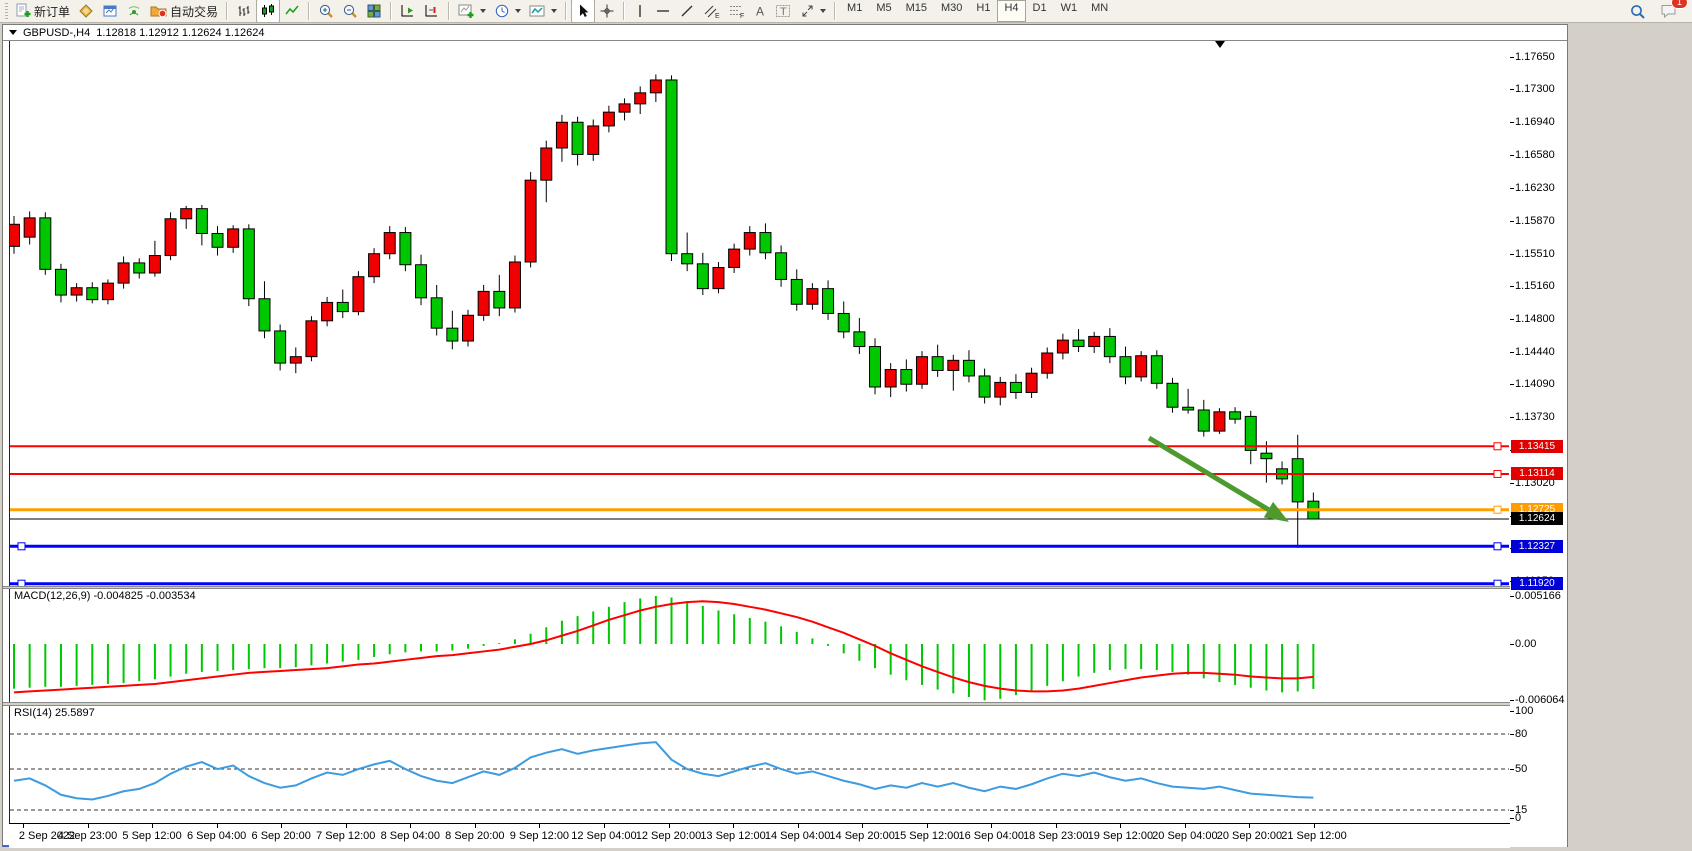 Image resolution: width=1692 pixels, height=851 pixels. Describe the element at coordinates (1011, 11) in the screenshot. I see `timeframe-button-h4: H4` at that location.